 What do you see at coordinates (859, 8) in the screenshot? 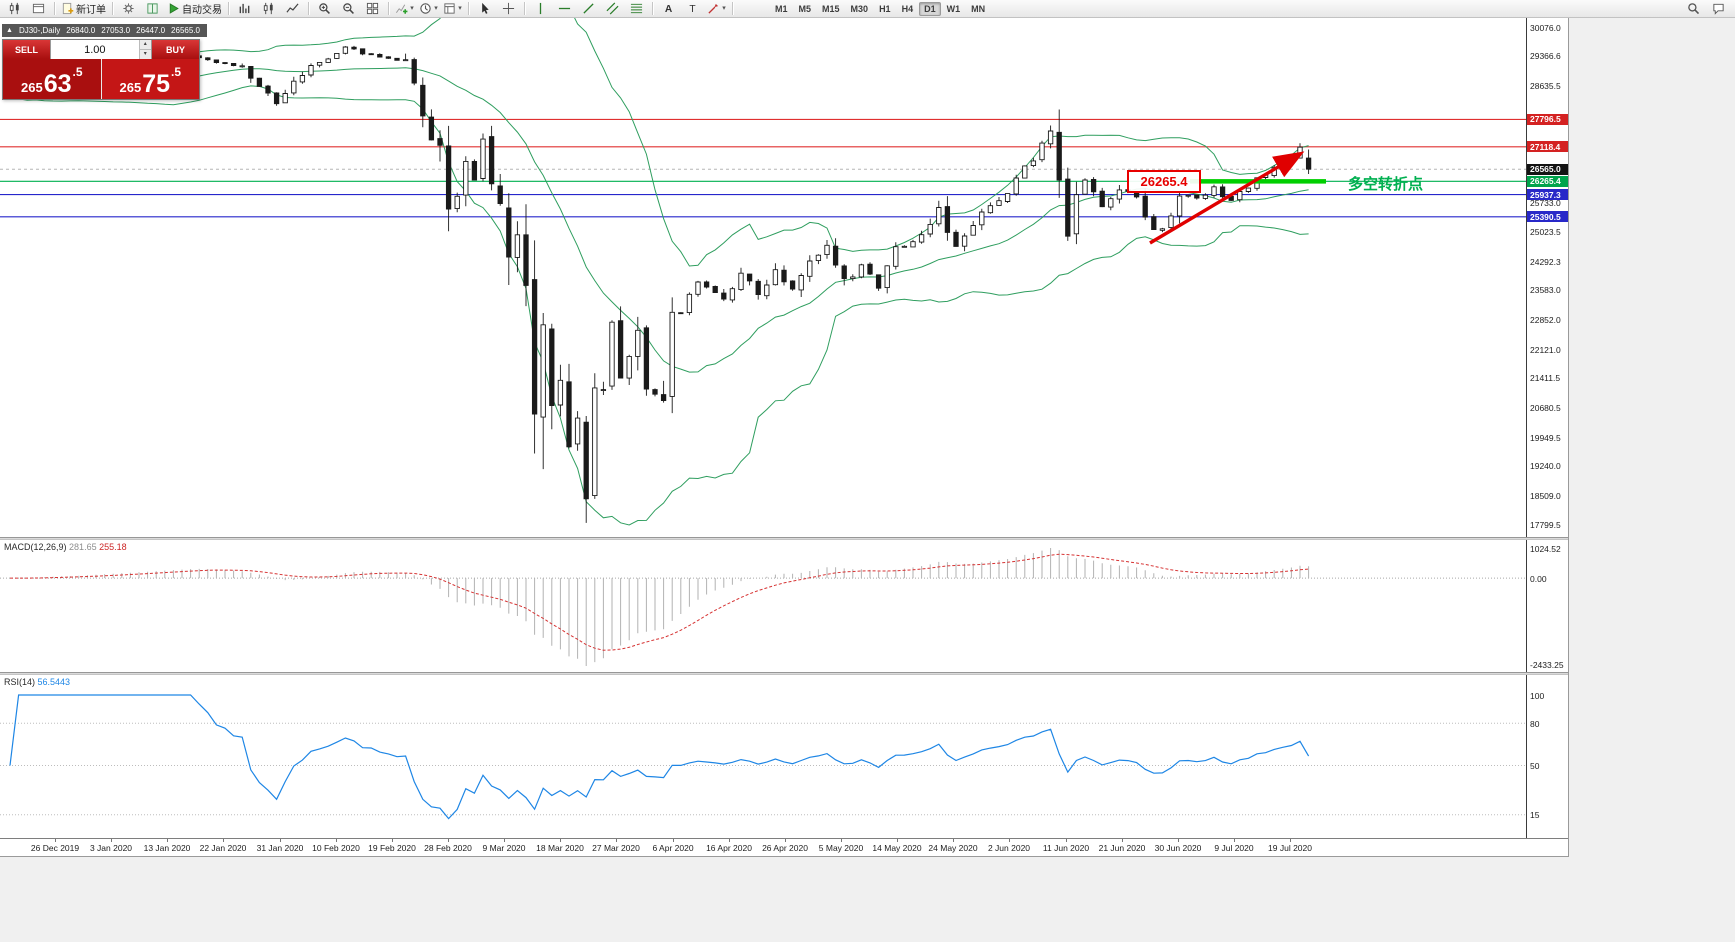
I see `timeframe-m30-button: M30` at bounding box center [859, 8].